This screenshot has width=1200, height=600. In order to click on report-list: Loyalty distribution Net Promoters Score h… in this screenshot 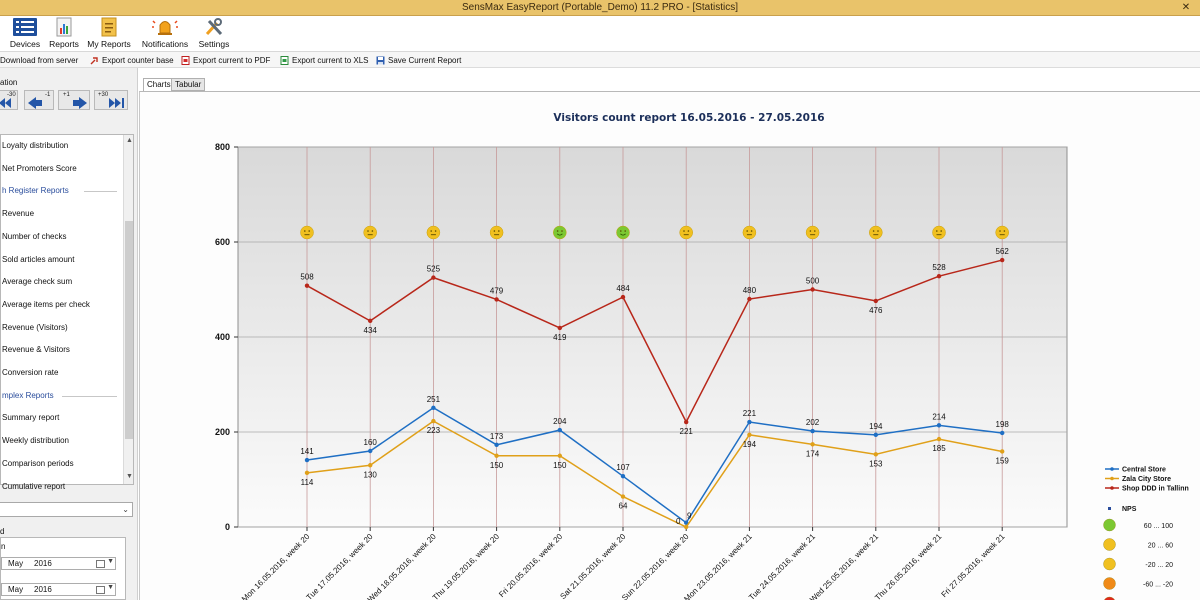, I will do `click(67, 312)`.